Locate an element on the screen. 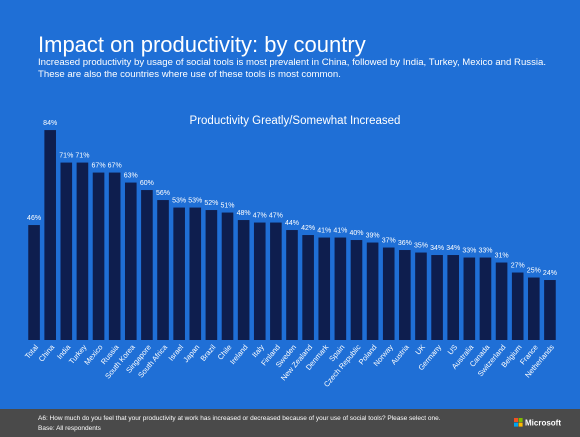 The image size is (580, 437). value-label: 44% is located at coordinates (292, 223).